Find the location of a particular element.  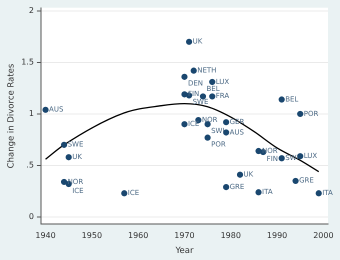

x-axis-title: Year is located at coordinates (184, 251).